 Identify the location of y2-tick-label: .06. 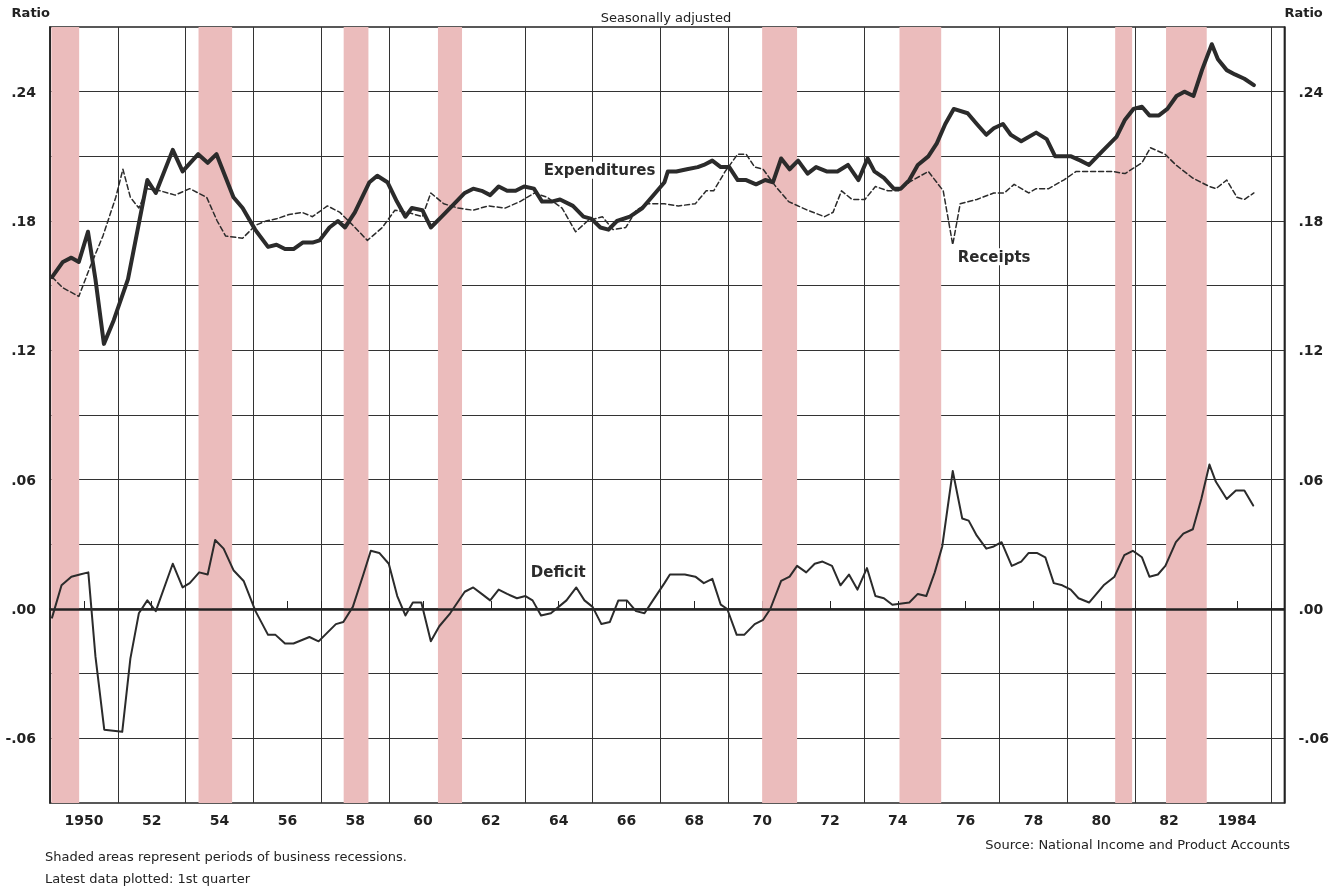
(1311, 479).